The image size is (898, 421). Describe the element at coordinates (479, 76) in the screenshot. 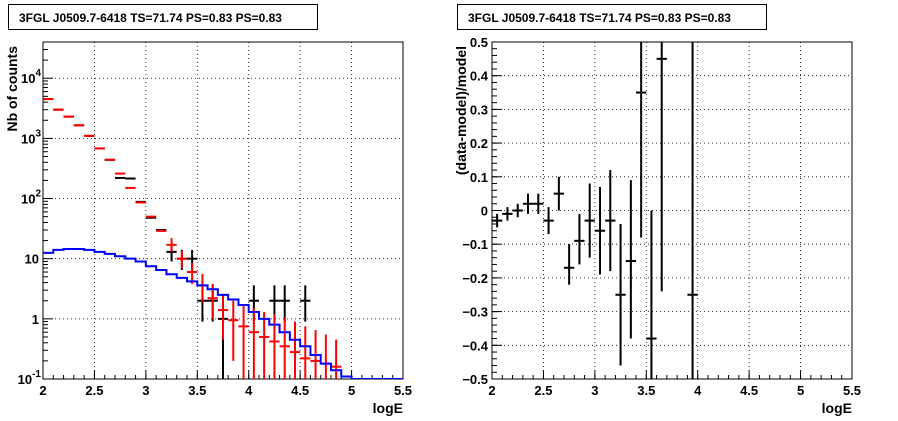

I see `y-tick-label: 0.4` at that location.